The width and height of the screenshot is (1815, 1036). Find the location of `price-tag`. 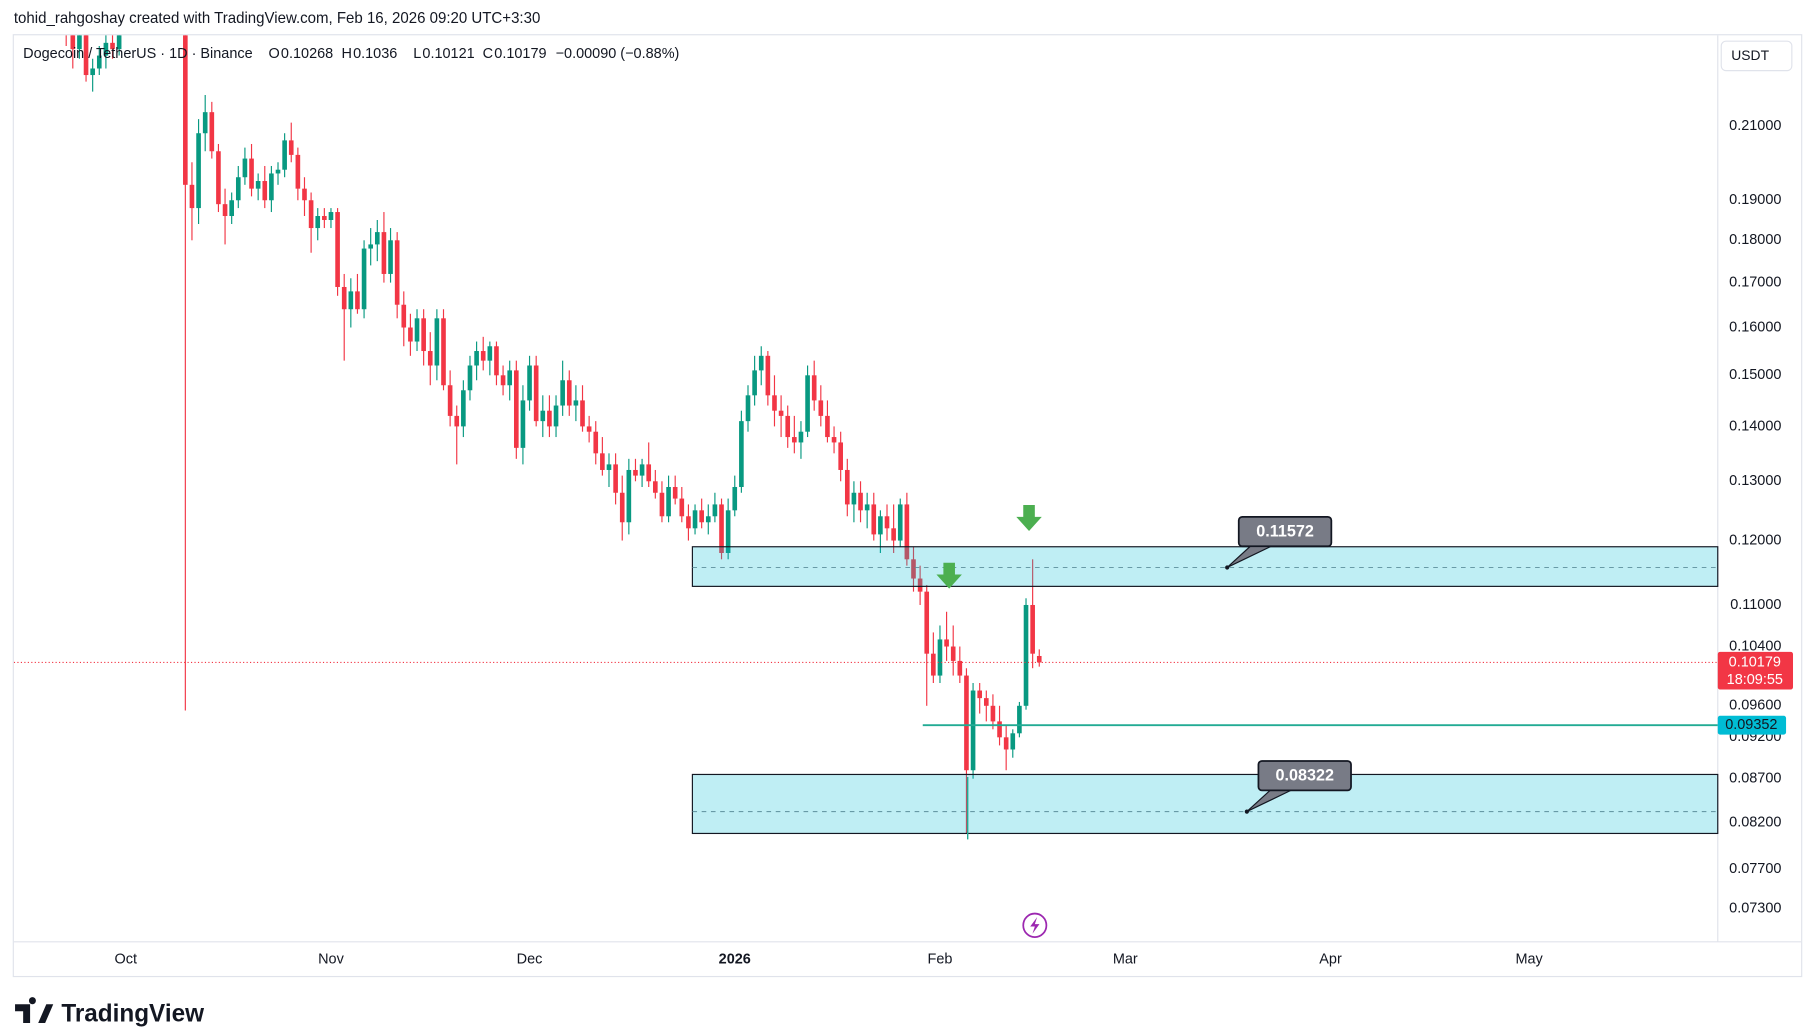

price-tag is located at coordinates (1755, 670).